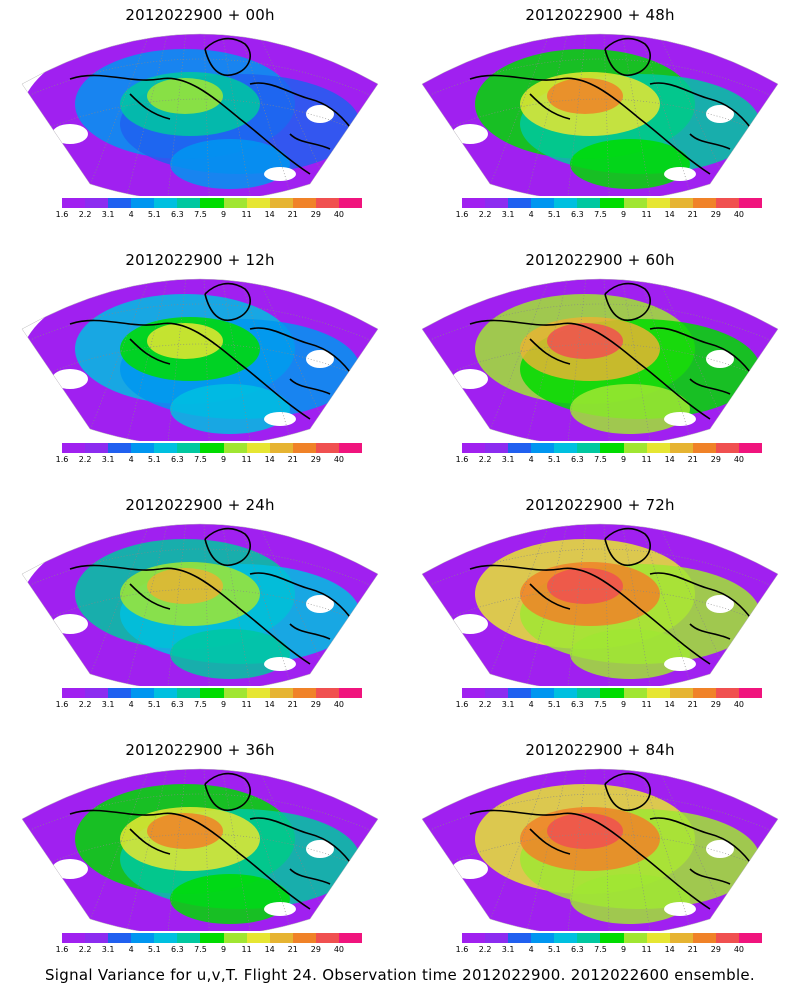 This screenshot has height=1000, width=800. Describe the element at coordinates (600, 750) in the screenshot. I see `panel-title: 2012022900 + 84h` at that location.